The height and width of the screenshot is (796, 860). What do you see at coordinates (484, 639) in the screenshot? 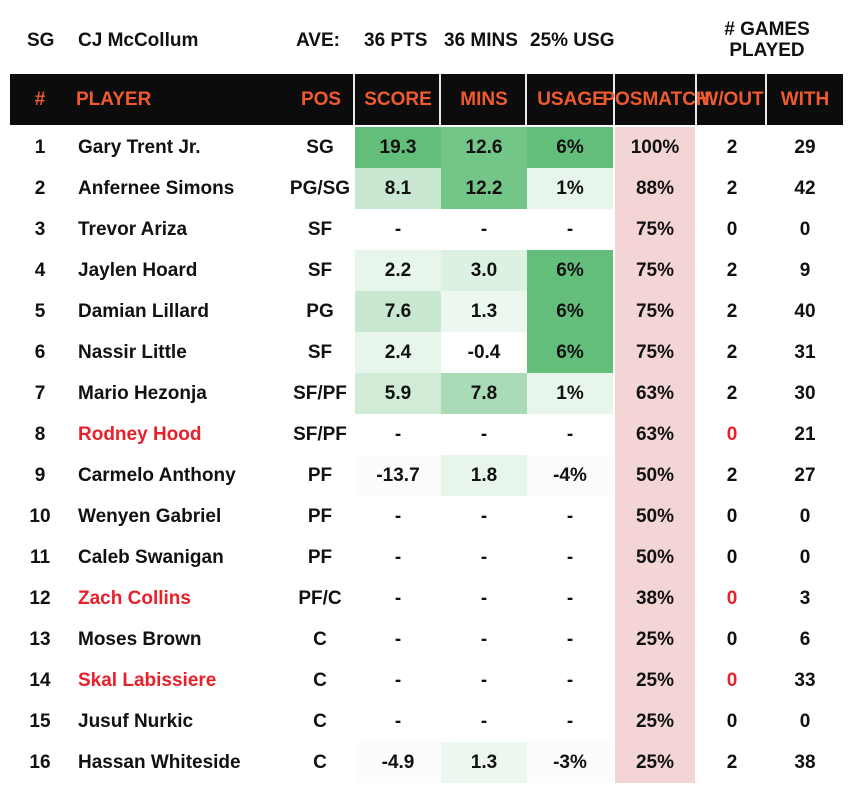
I see `minutes-cell: -` at bounding box center [484, 639].